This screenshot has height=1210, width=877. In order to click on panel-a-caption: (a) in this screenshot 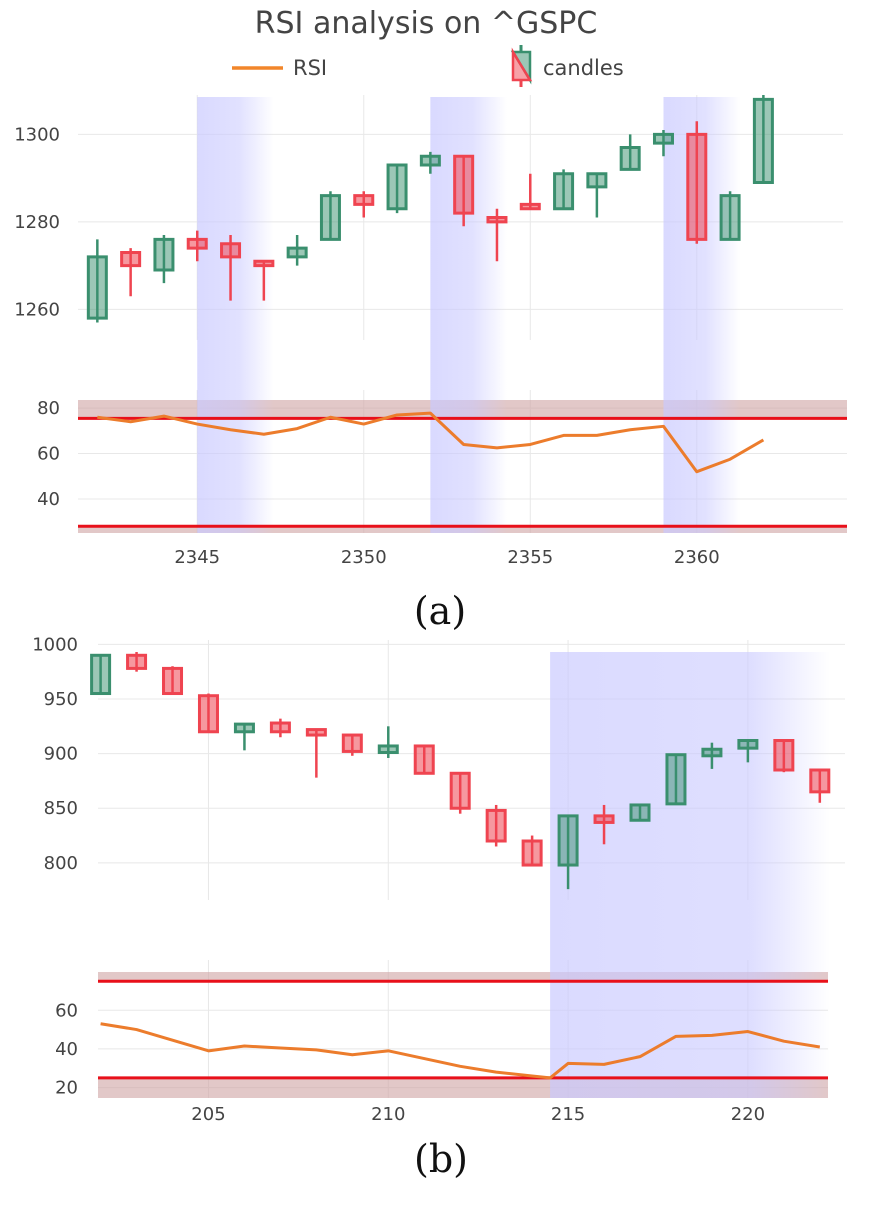, I will do `click(440, 611)`.